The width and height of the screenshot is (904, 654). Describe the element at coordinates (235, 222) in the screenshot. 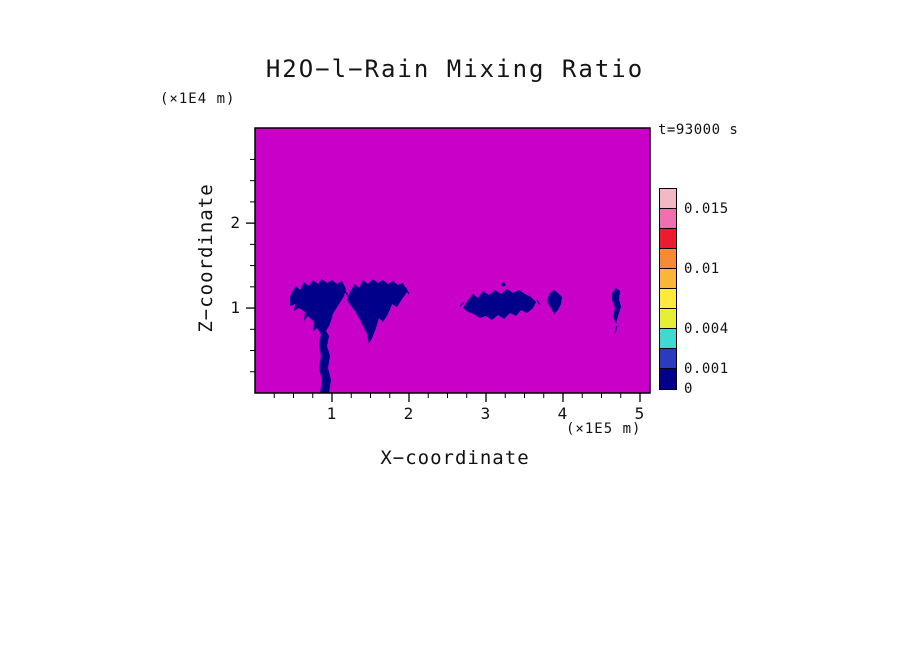

I see `y-tick-label: 2` at that location.